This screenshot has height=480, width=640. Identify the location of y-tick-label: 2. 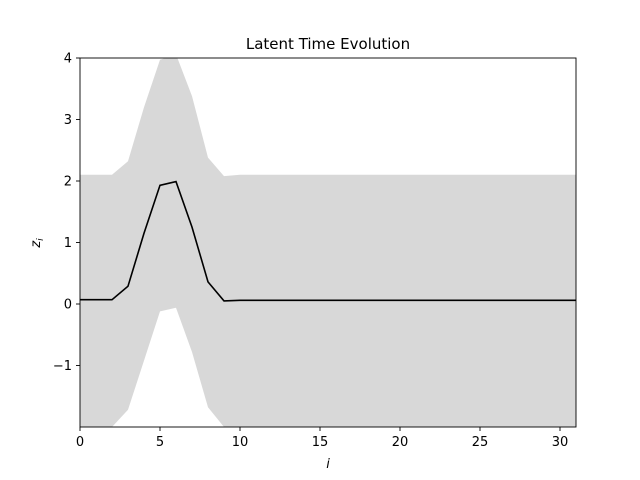
(68, 182).